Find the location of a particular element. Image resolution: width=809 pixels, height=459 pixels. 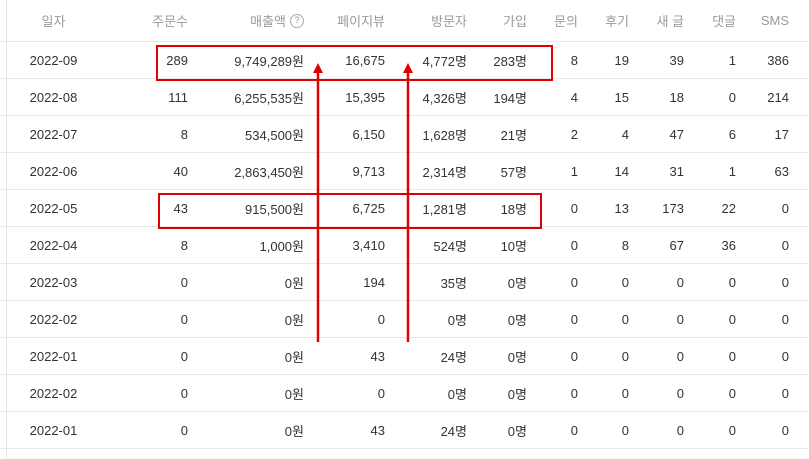

cell-sms: 17 is located at coordinates (781, 134).